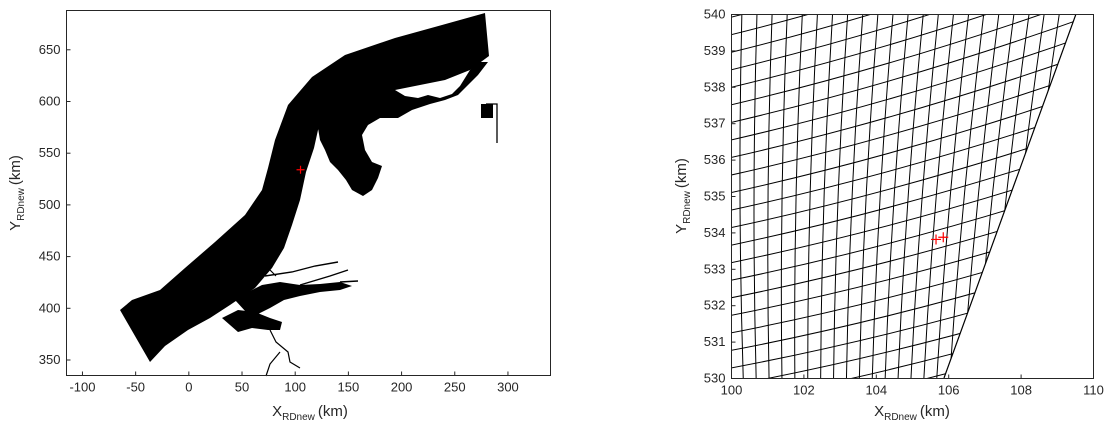  Describe the element at coordinates (403, 129) in the screenshot. I see `wadden-sea-area` at that location.